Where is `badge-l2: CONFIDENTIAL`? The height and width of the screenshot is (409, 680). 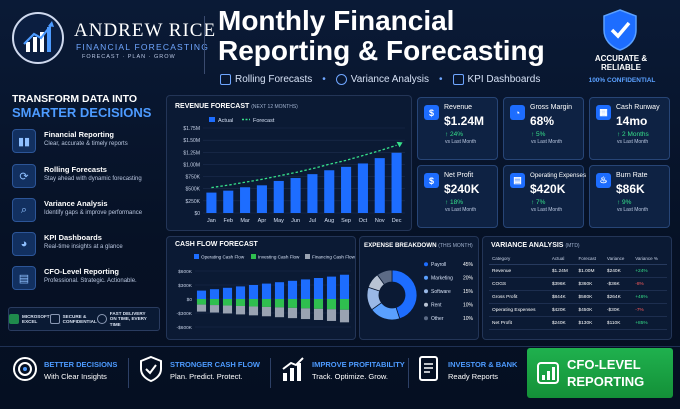
badge-l2: CONFIDENTIAL is located at coordinates (79, 321).